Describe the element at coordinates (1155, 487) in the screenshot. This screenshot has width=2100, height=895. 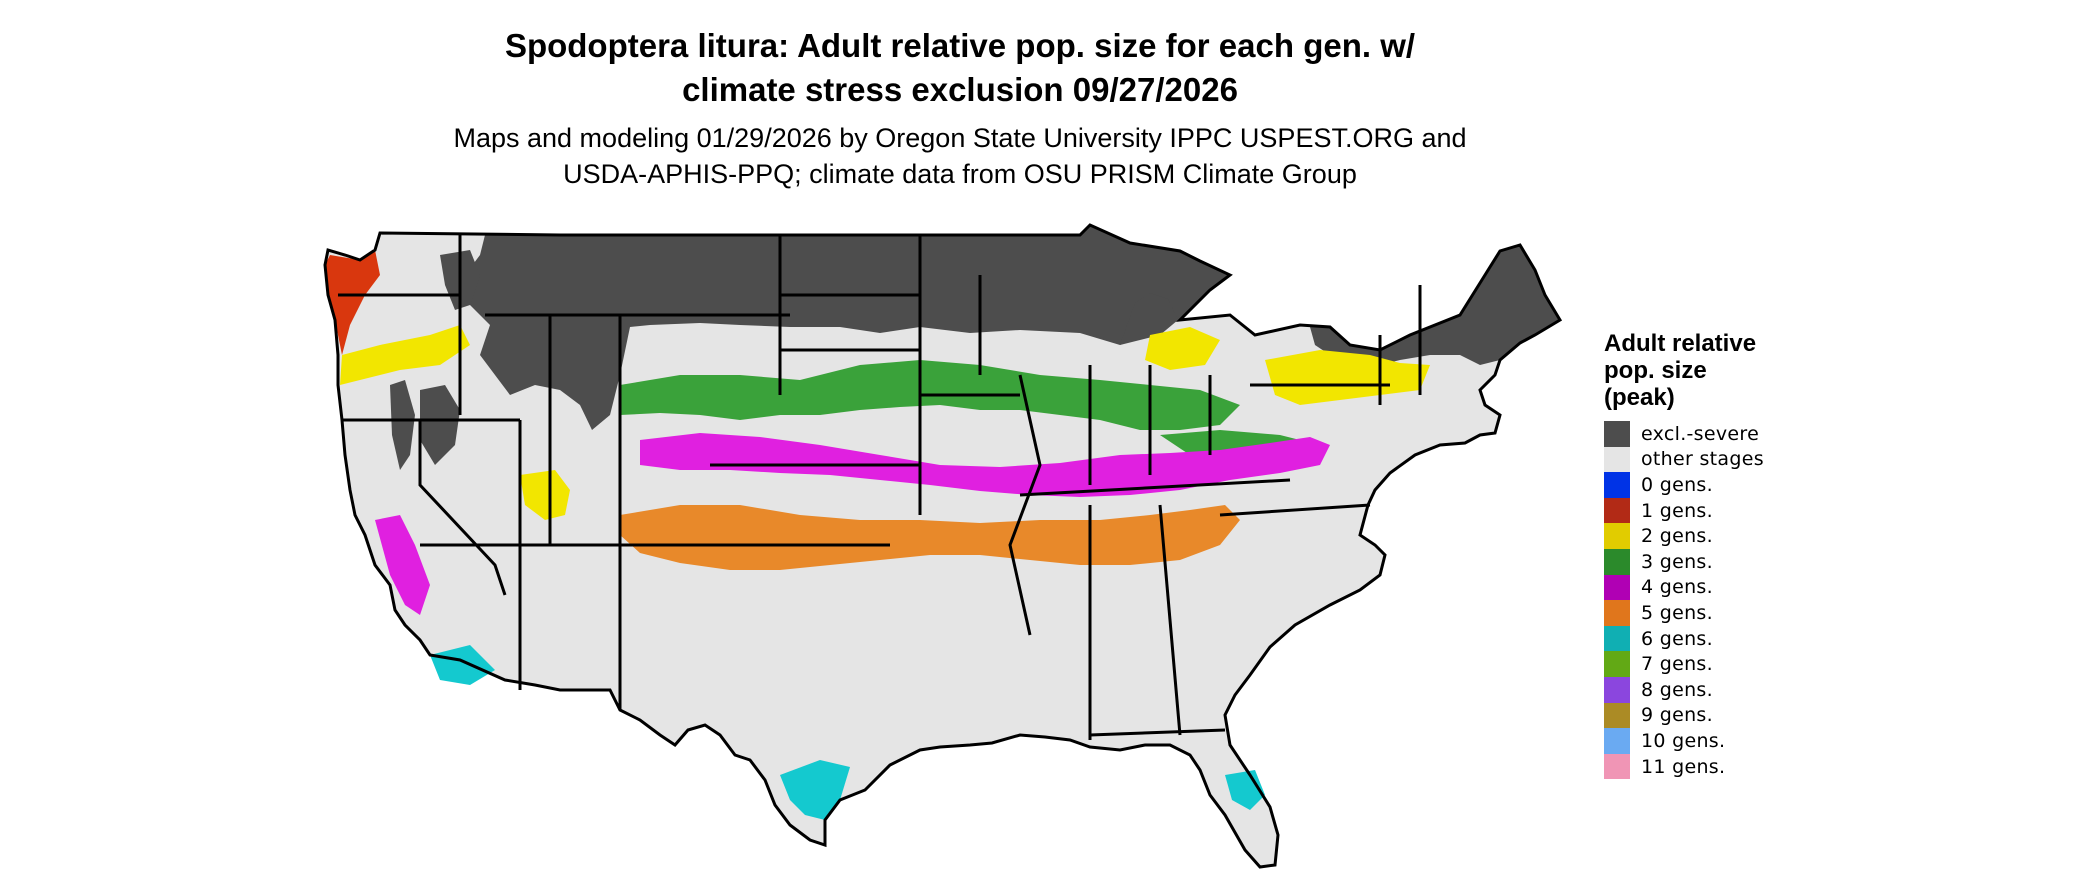
I see `border-tn-ky` at that location.